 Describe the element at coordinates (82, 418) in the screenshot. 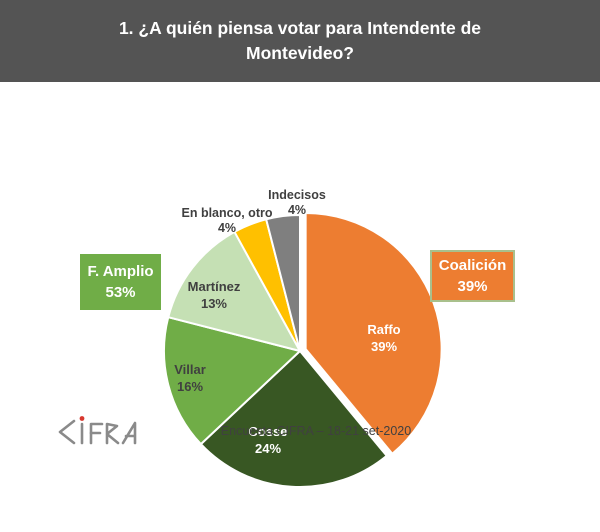

I see `logo-dot` at that location.